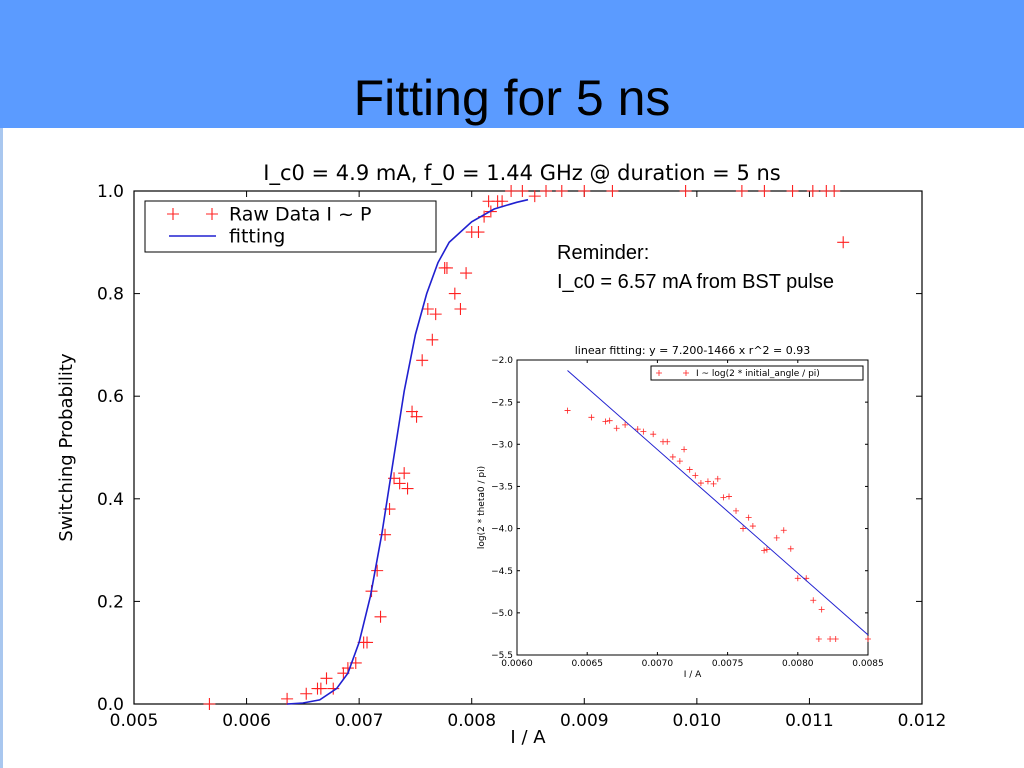 The height and width of the screenshot is (768, 1024). Describe the element at coordinates (718, 503) in the screenshot. I see `fit-line` at that location.